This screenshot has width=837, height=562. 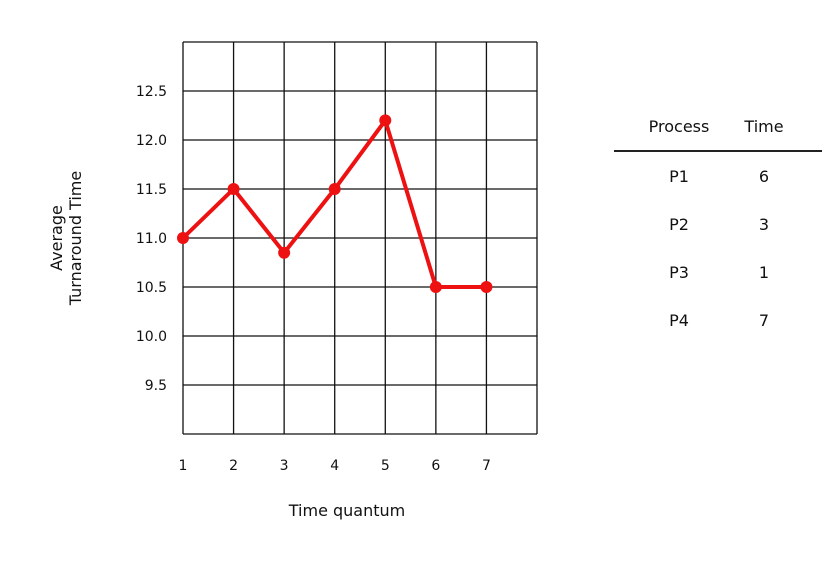 I want to click on time-cell: 3, so click(x=764, y=224).